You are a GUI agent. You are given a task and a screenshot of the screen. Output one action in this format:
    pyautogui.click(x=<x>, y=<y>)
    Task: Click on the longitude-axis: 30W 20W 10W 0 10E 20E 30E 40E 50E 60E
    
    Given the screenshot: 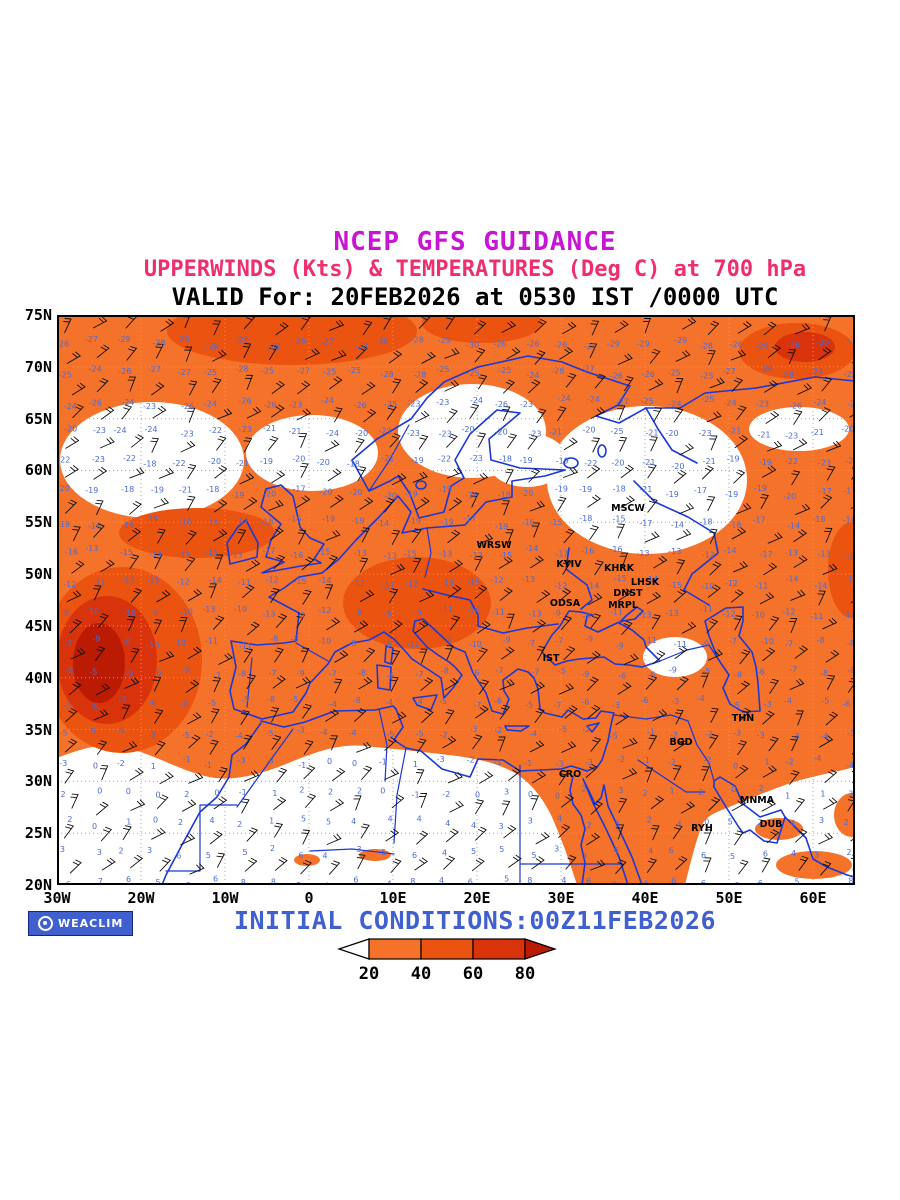 What is the action you would take?
    pyautogui.click(x=449, y=899)
    